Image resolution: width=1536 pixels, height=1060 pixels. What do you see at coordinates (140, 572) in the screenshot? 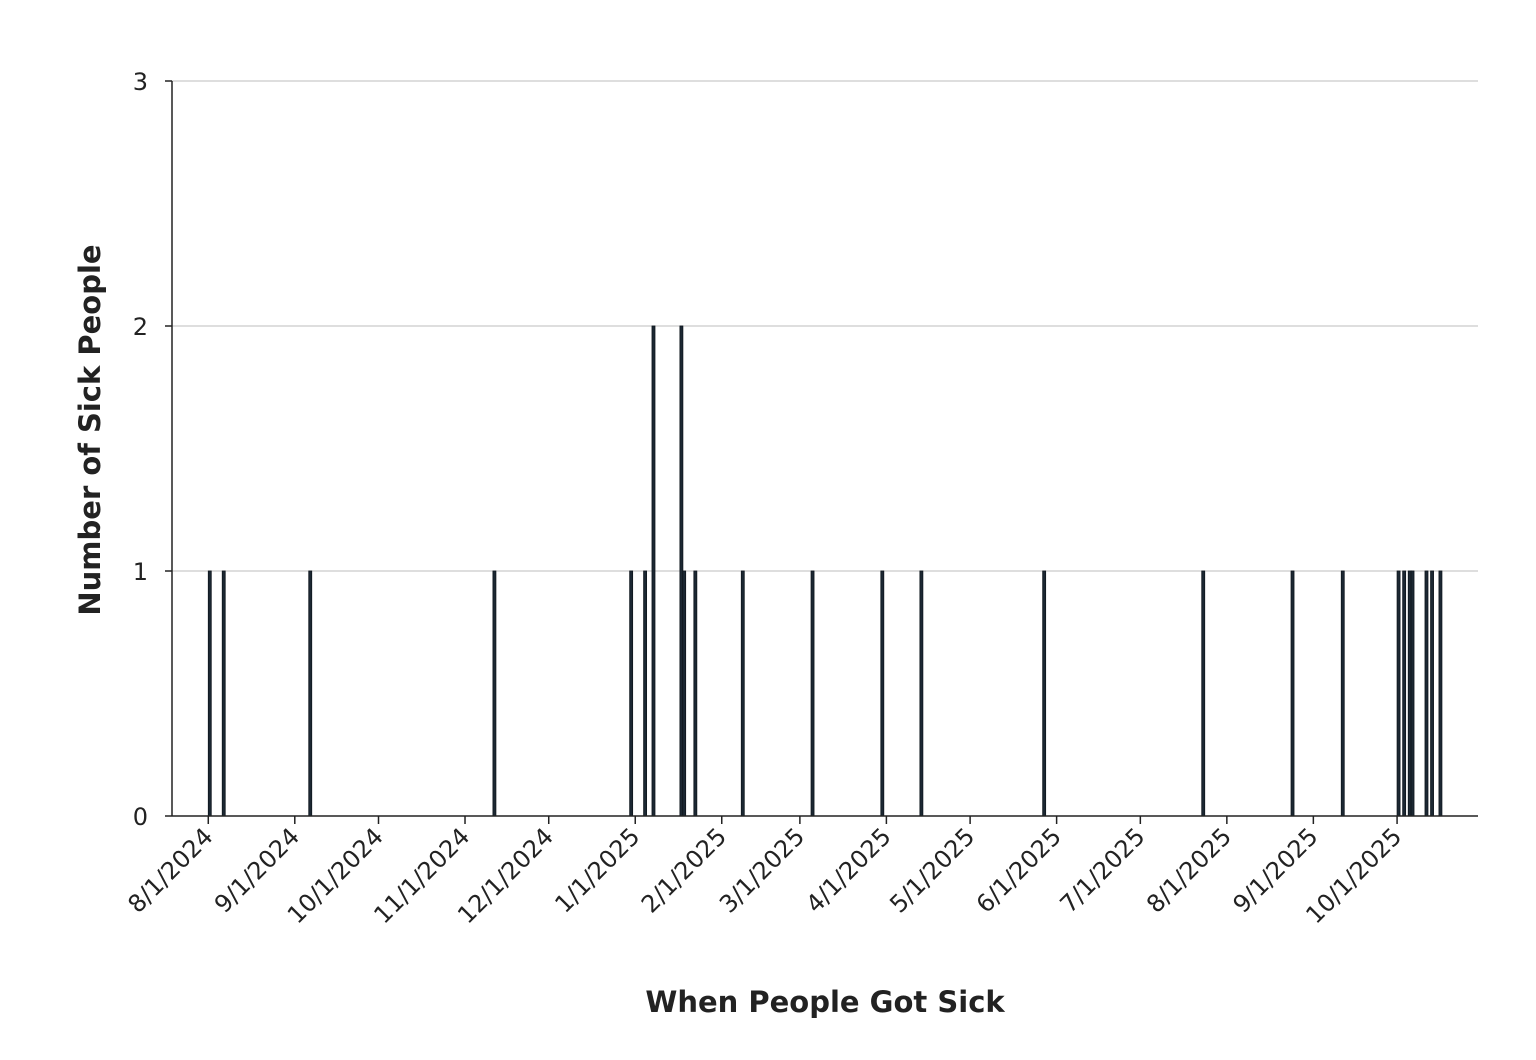
I see `y-tick-label: 1` at bounding box center [140, 572].